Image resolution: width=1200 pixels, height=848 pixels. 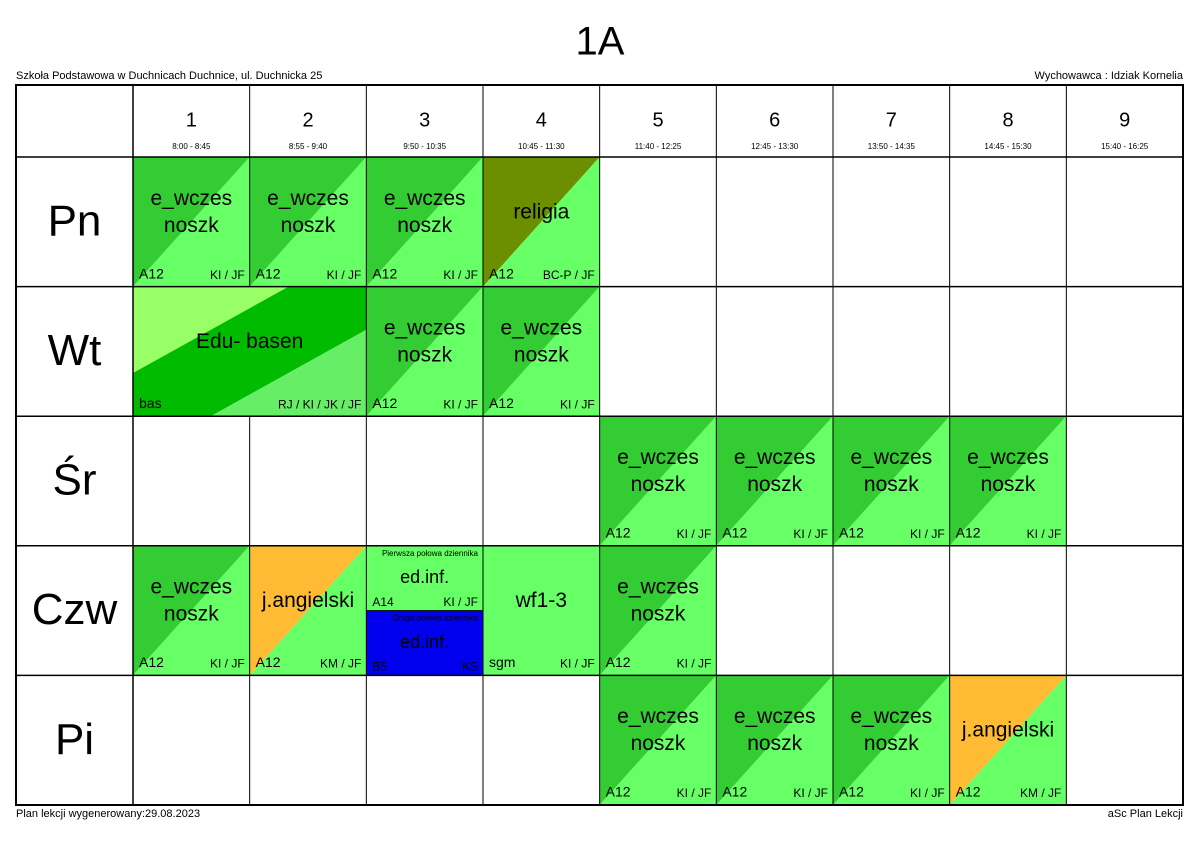 What do you see at coordinates (150, 403) in the screenshot?
I see `lesson-room: bas` at bounding box center [150, 403].